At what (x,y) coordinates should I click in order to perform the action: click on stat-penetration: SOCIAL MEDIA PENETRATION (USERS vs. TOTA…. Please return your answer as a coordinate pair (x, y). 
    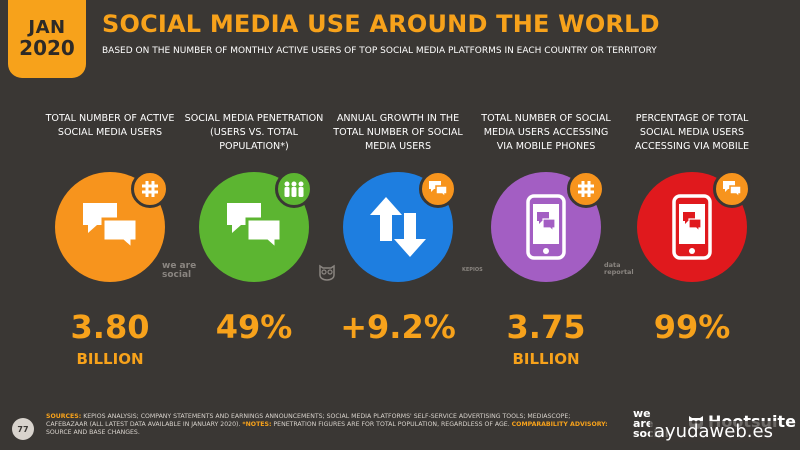
    Looking at the image, I should click on (254, 240).